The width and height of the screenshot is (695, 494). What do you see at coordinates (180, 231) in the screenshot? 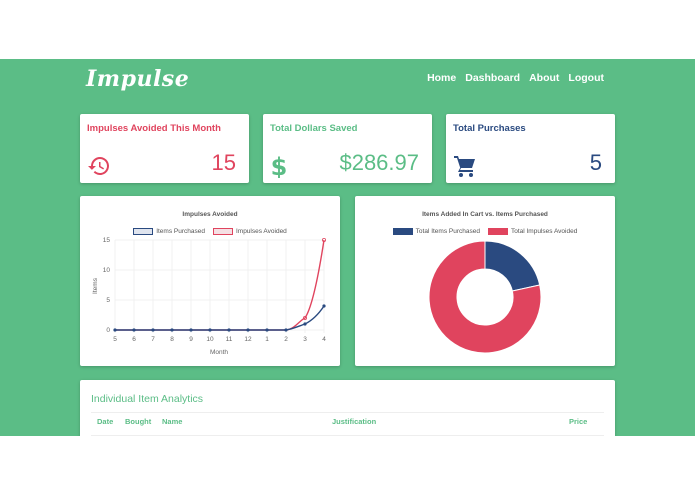
I see `legend-label: Items Purchased` at bounding box center [180, 231].